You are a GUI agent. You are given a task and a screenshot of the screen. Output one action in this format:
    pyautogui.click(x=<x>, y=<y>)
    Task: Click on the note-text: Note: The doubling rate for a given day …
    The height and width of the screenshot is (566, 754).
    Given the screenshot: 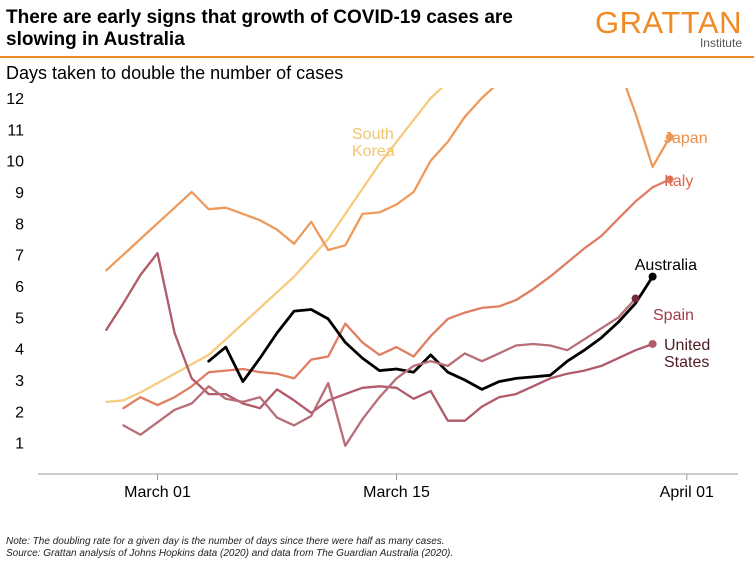 What is the action you would take?
    pyautogui.click(x=225, y=541)
    